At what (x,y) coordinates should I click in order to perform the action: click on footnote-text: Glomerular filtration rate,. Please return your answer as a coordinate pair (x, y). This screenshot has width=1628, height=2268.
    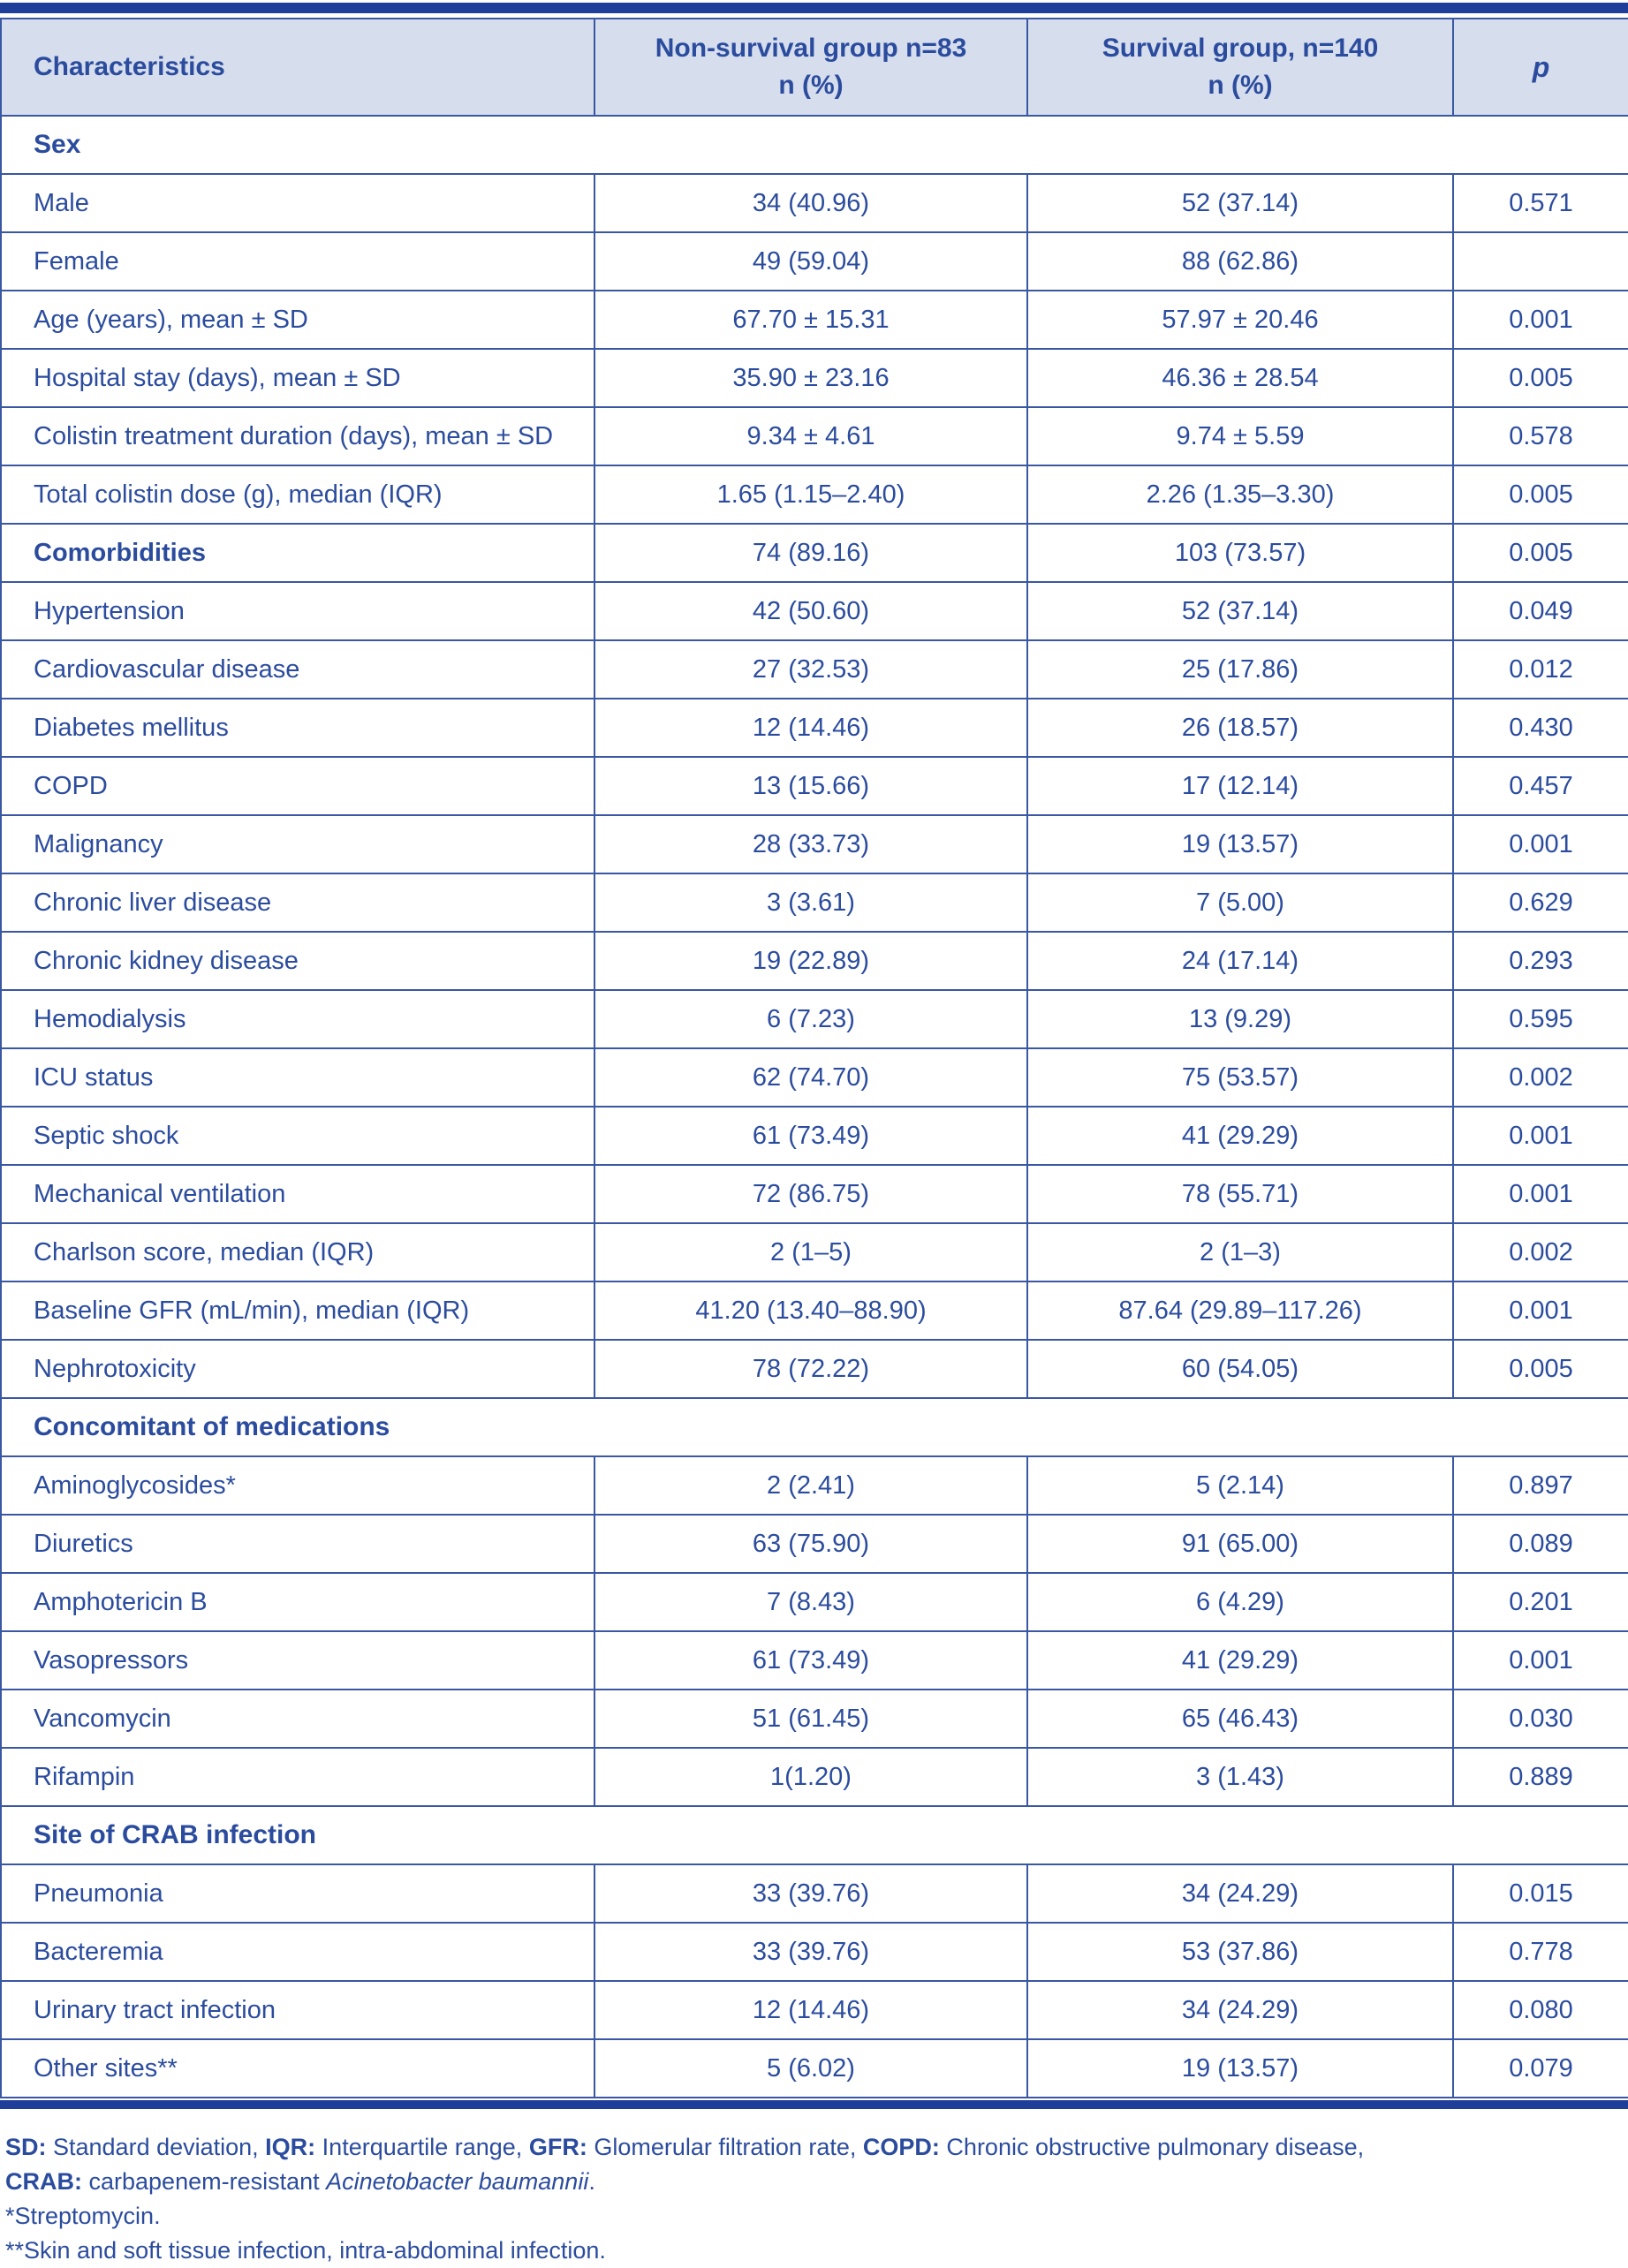
    Looking at the image, I should click on (725, 2147).